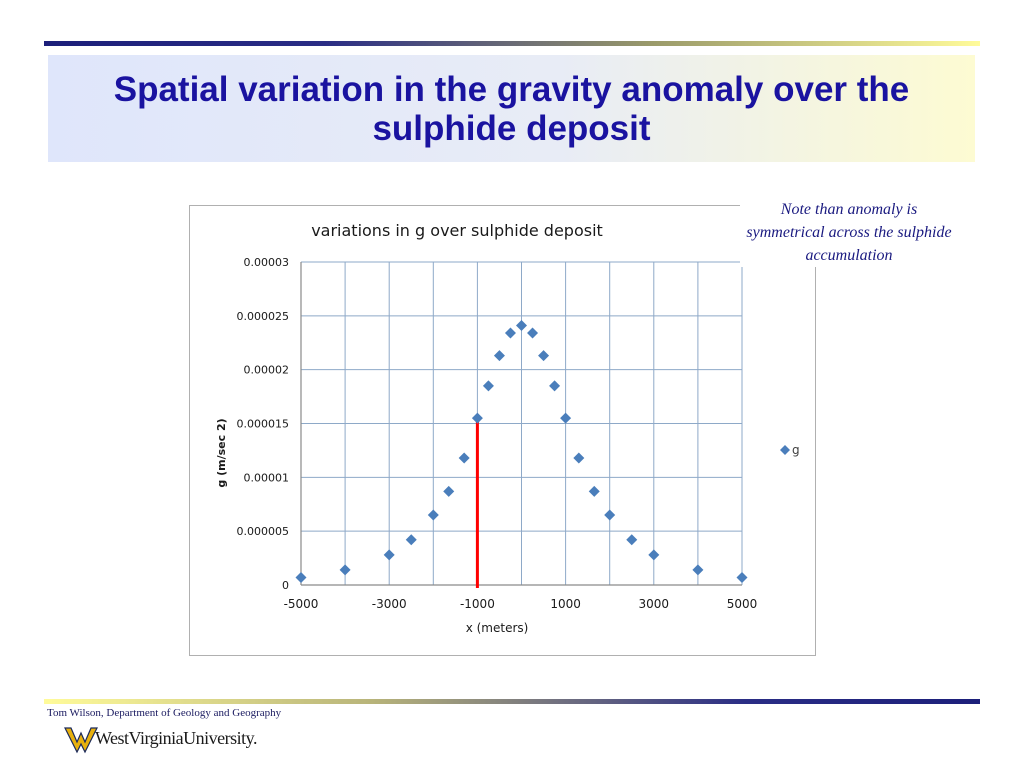  I want to click on x-tick-label: -5000, so click(301, 604).